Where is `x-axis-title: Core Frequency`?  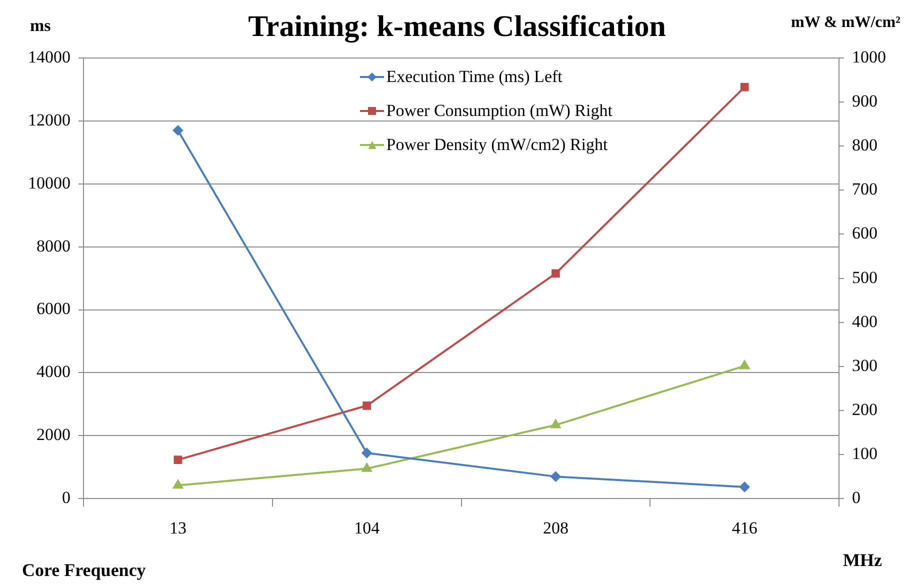 x-axis-title: Core Frequency is located at coordinates (84, 570).